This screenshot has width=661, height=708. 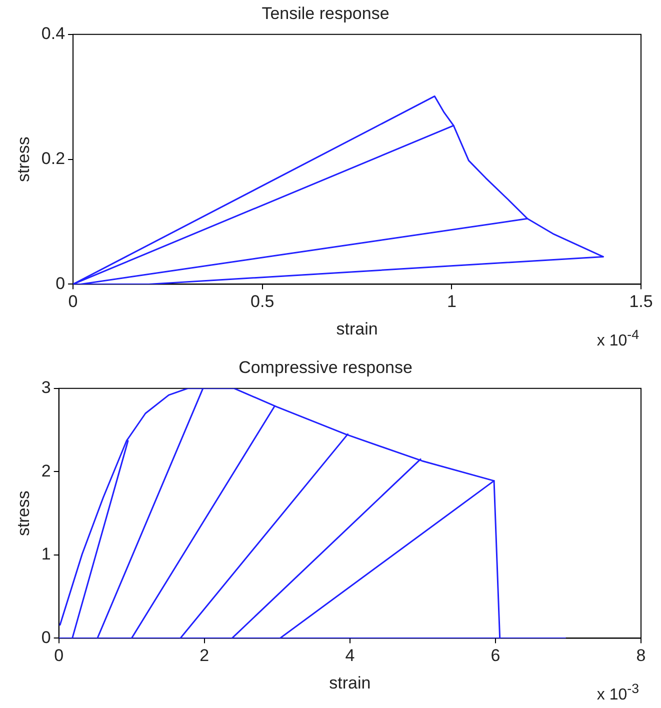 I want to click on chart-title: Tensile response, so click(x=326, y=13).